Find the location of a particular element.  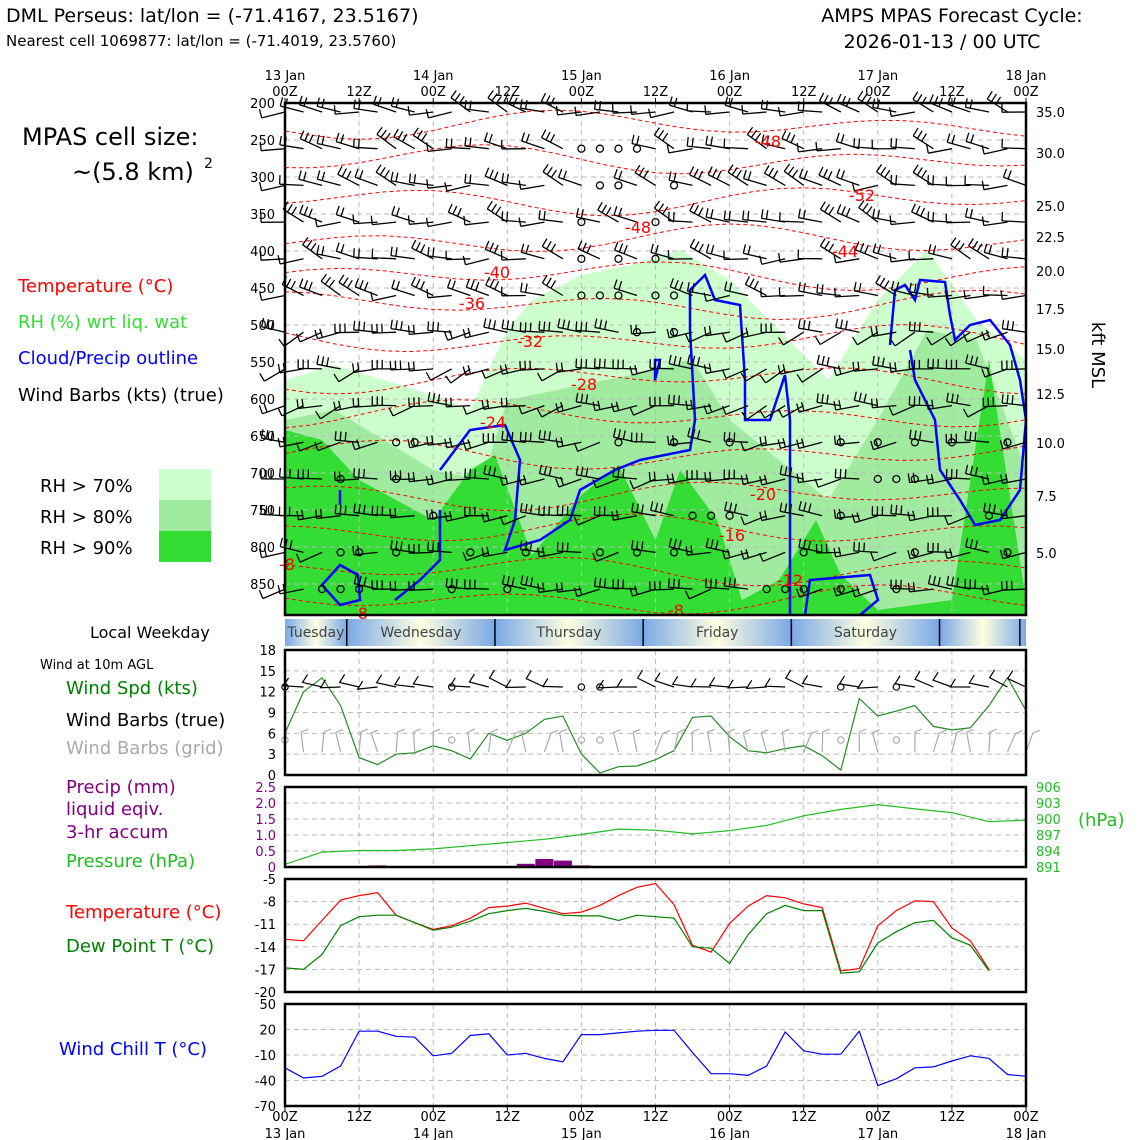

kft-tick-label: 35.0 is located at coordinates (1050, 113).